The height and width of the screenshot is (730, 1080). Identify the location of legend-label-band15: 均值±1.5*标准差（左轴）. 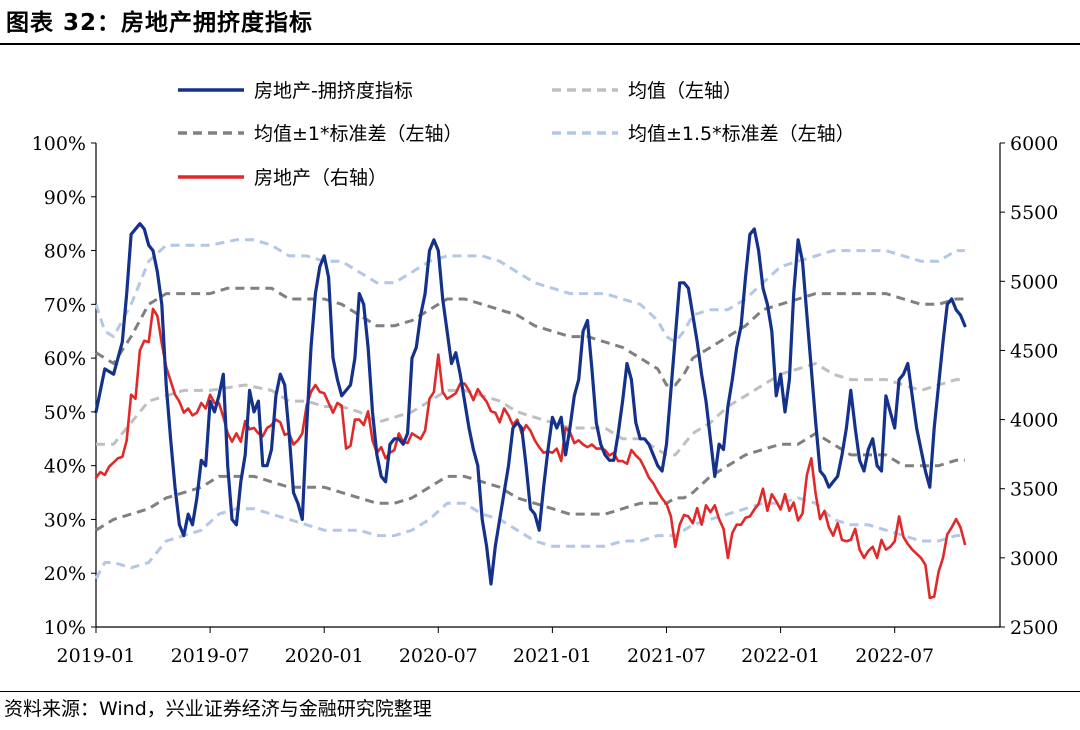
(741, 134).